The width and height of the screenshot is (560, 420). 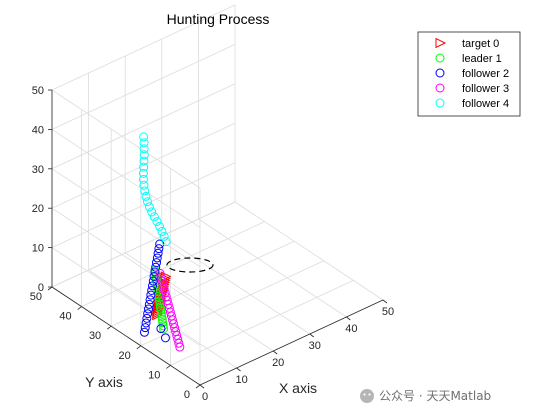 I want to click on watermark: 公众号 · 天天Matlab, so click(x=425, y=396).